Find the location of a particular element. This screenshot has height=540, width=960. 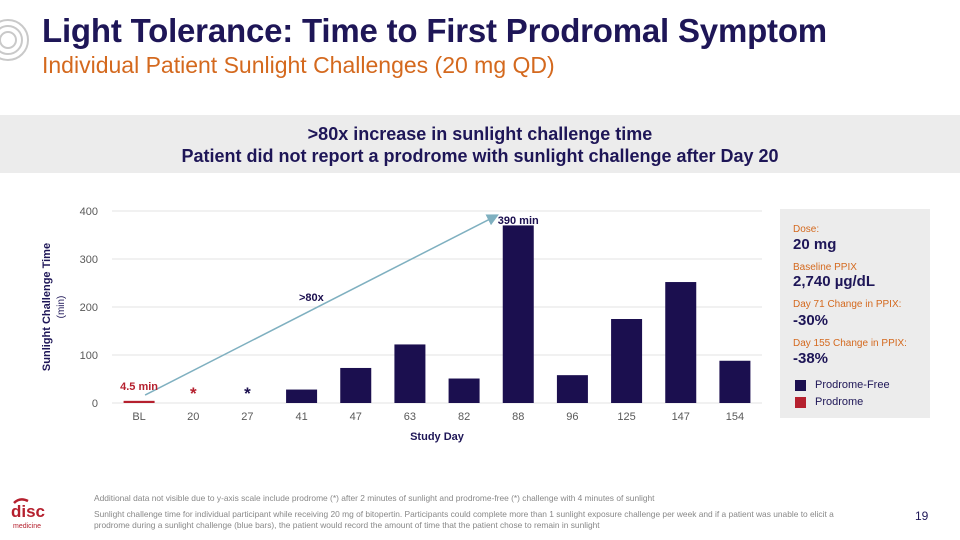

day155-value: -38% is located at coordinates (811, 358).